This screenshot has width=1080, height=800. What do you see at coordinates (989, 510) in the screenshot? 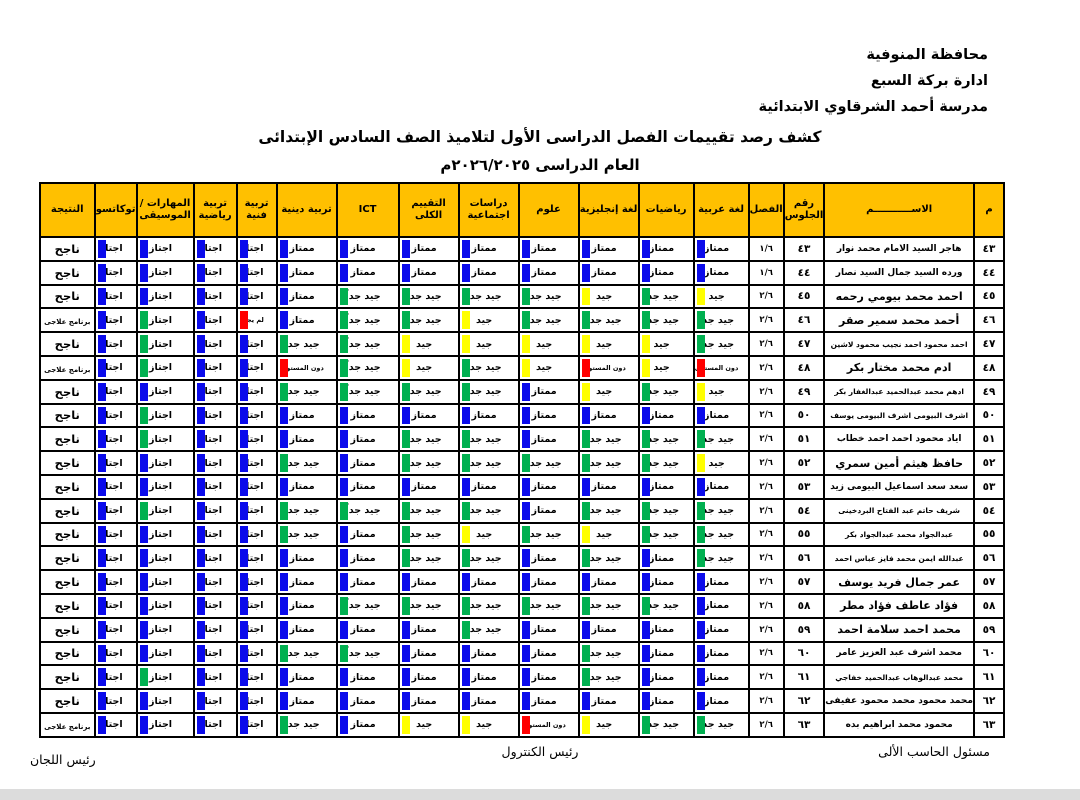
I see `serial-cell: ٥٤` at bounding box center [989, 510].